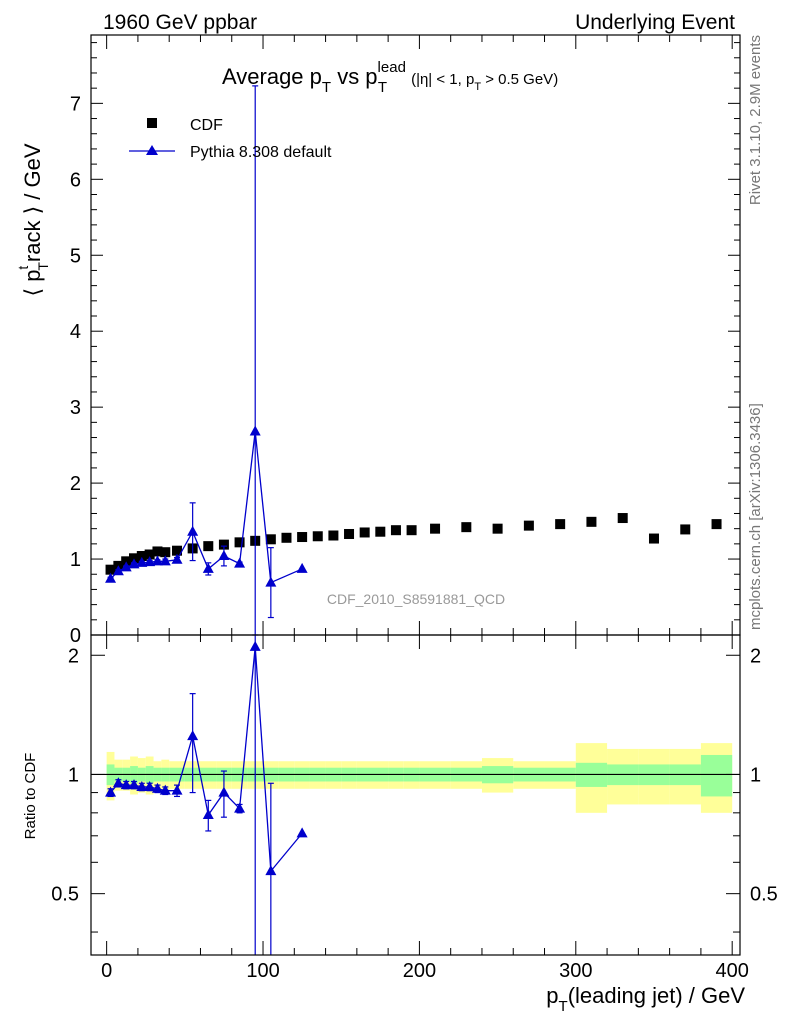  What do you see at coordinates (230, 139) in the screenshot?
I see `legend: CDF Pythia 8.308 default` at bounding box center [230, 139].